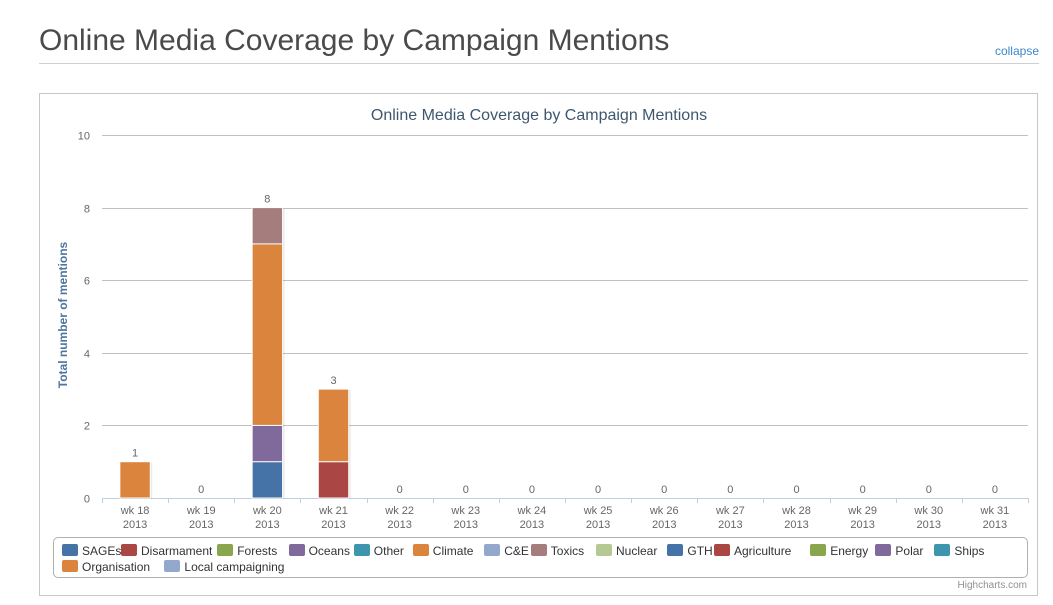 The height and width of the screenshot is (605, 1053). I want to click on stack-total-label: 8, so click(267, 200).